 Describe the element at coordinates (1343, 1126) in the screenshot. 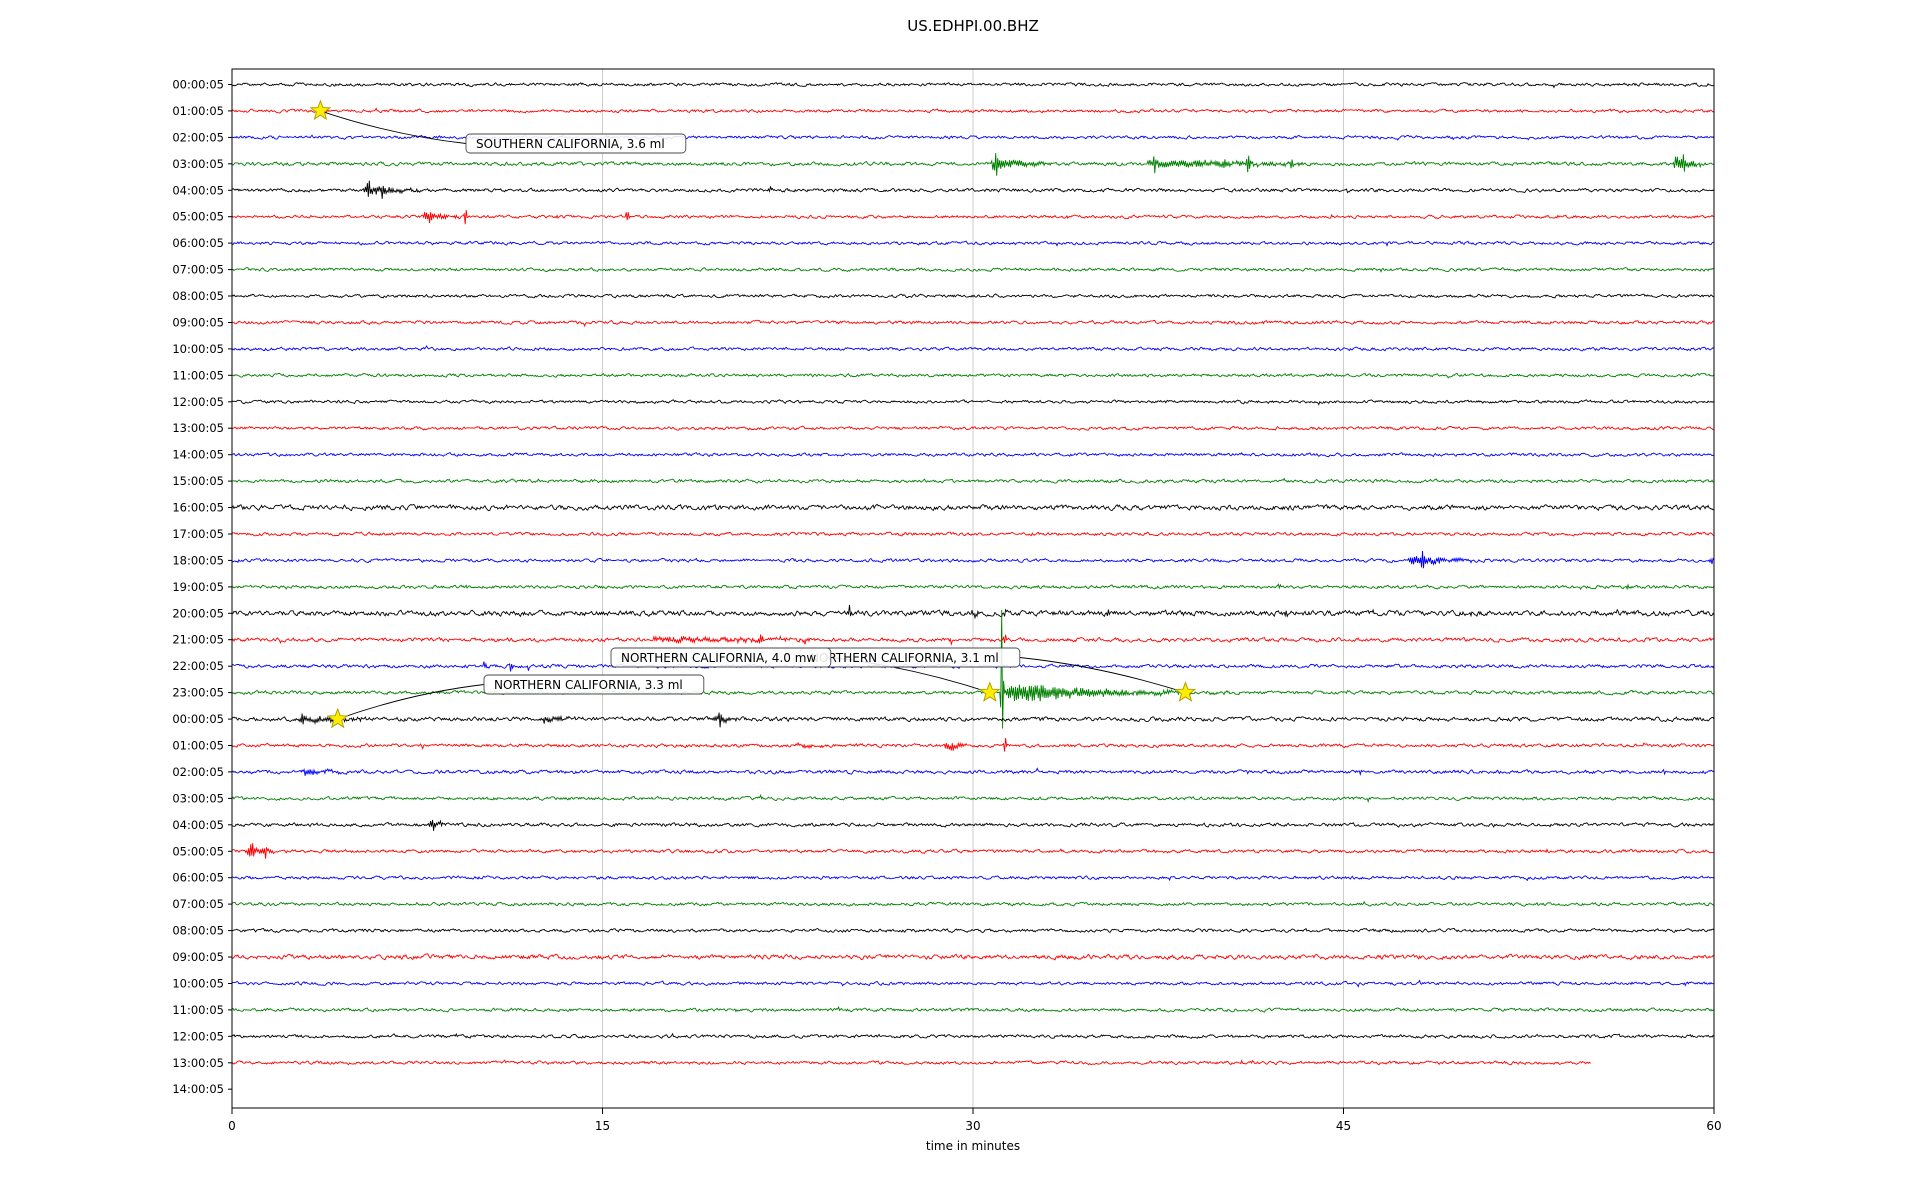

I see `x-tick-label: 45` at that location.